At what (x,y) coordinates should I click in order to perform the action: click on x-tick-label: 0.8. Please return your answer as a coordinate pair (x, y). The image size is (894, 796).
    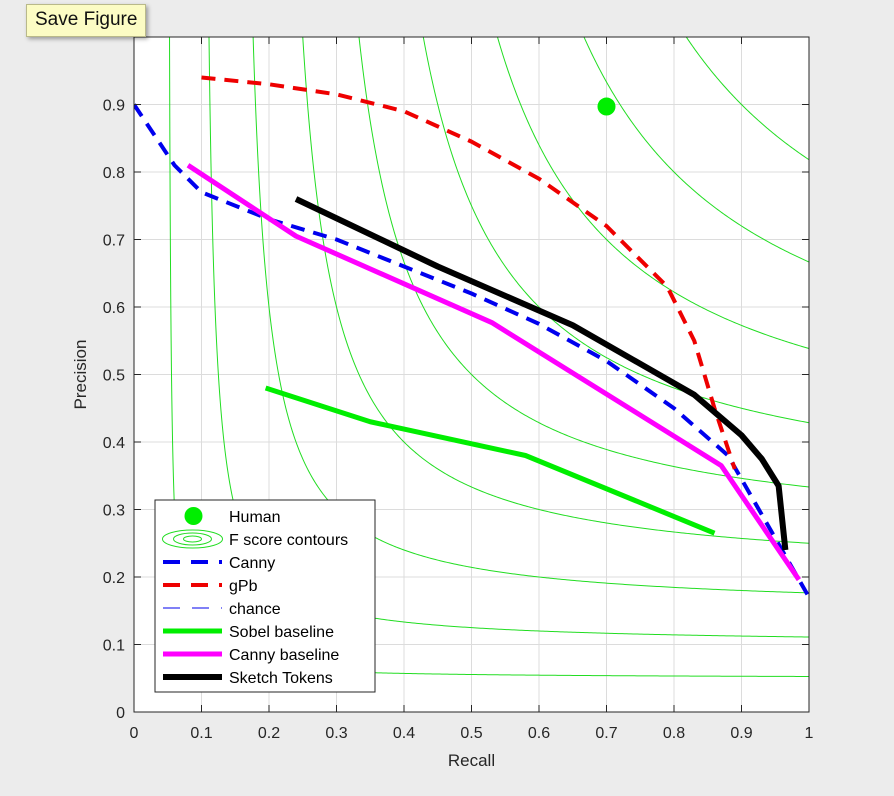
    Looking at the image, I should click on (674, 733).